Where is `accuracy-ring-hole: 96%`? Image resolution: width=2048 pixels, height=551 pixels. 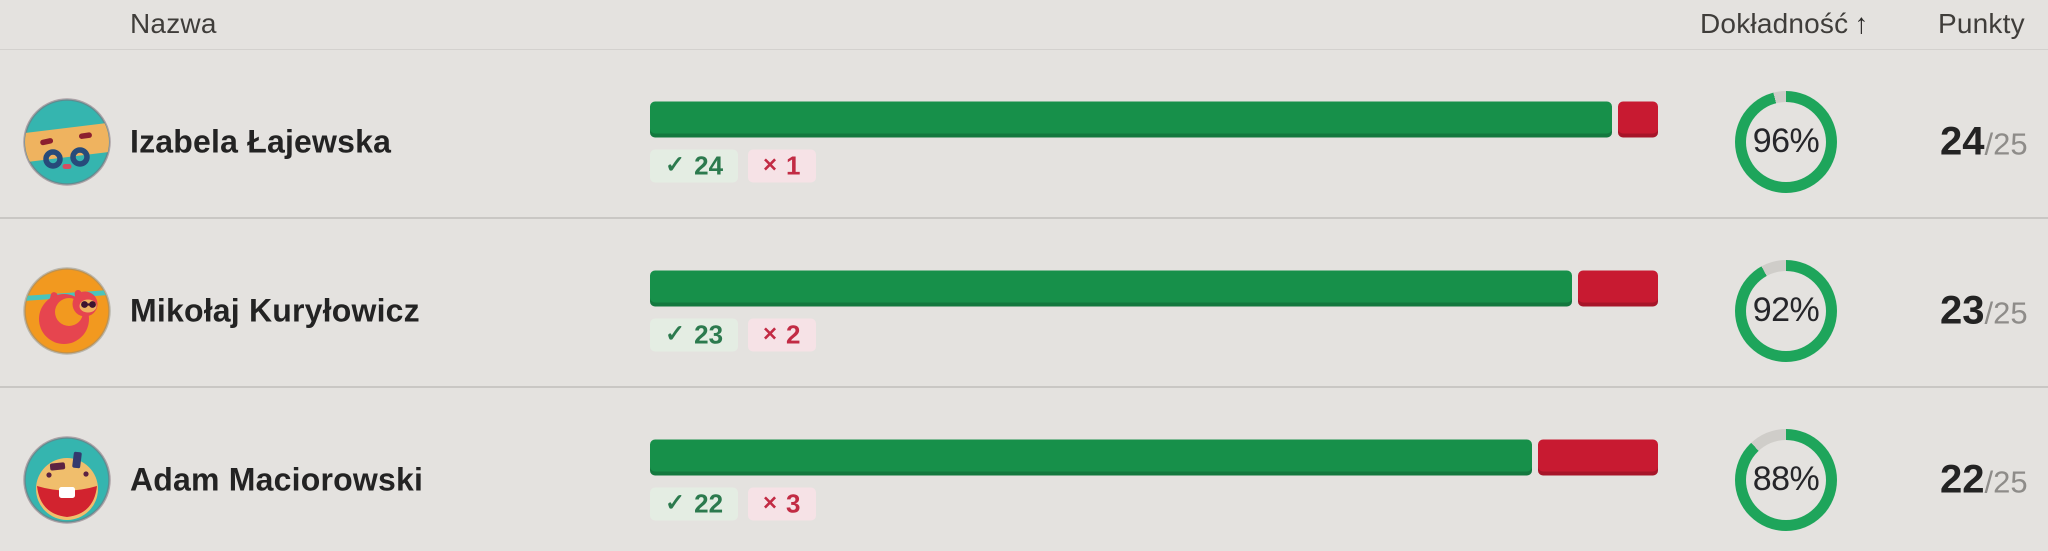
accuracy-ring-hole: 96% is located at coordinates (1786, 141).